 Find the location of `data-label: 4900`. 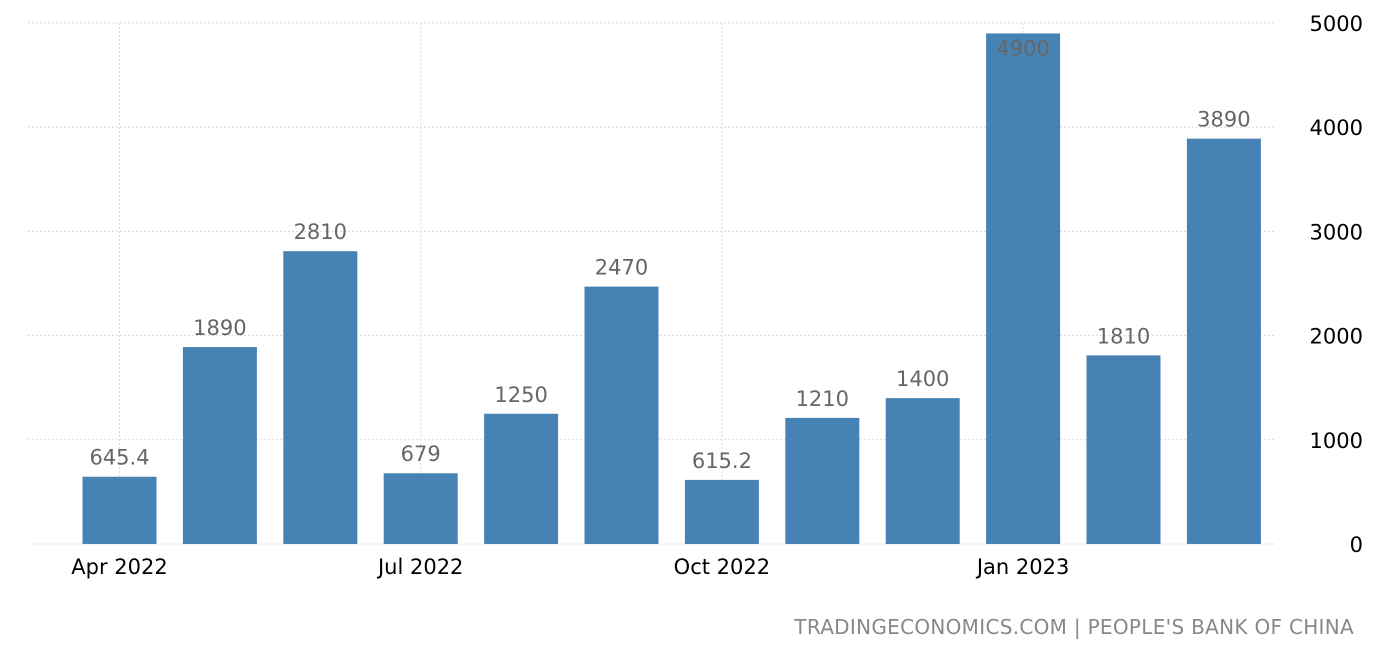

data-label: 4900 is located at coordinates (1022, 48).